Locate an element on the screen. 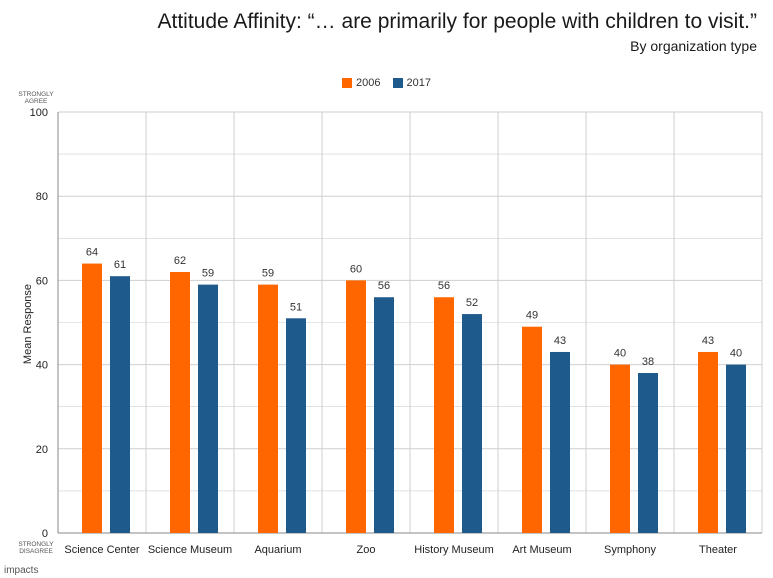 Image resolution: width=773 pixels, height=578 pixels. legend: 2006 2017 is located at coordinates (386, 83).